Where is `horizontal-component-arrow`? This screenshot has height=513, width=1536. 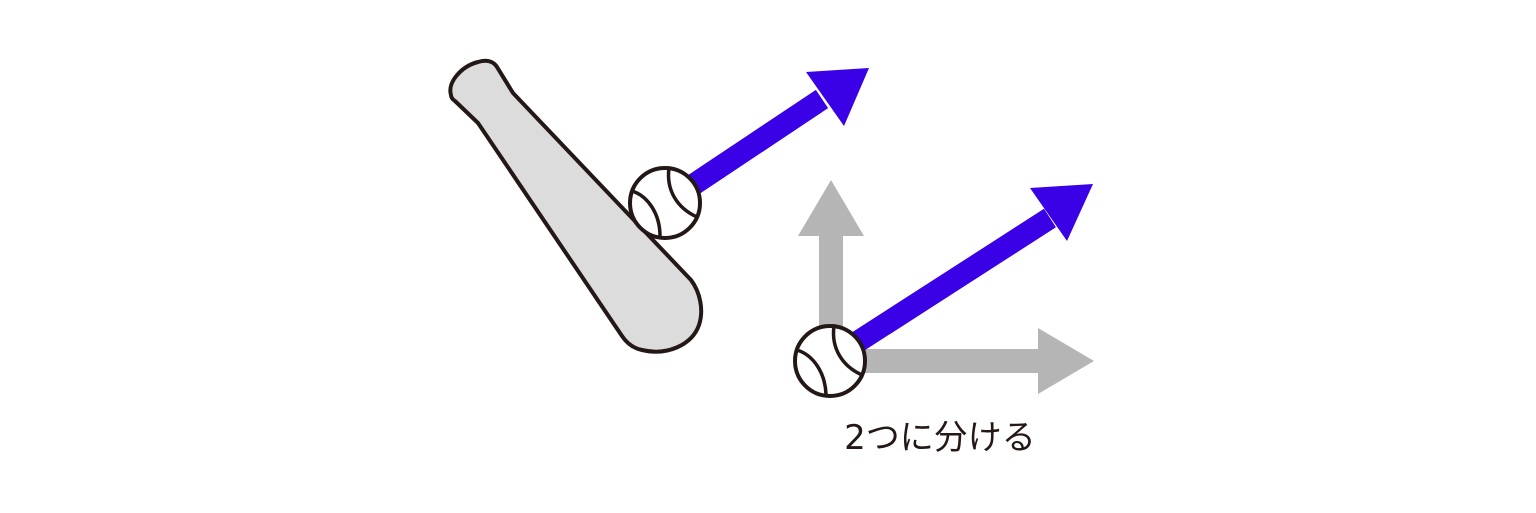 horizontal-component-arrow is located at coordinates (967, 361).